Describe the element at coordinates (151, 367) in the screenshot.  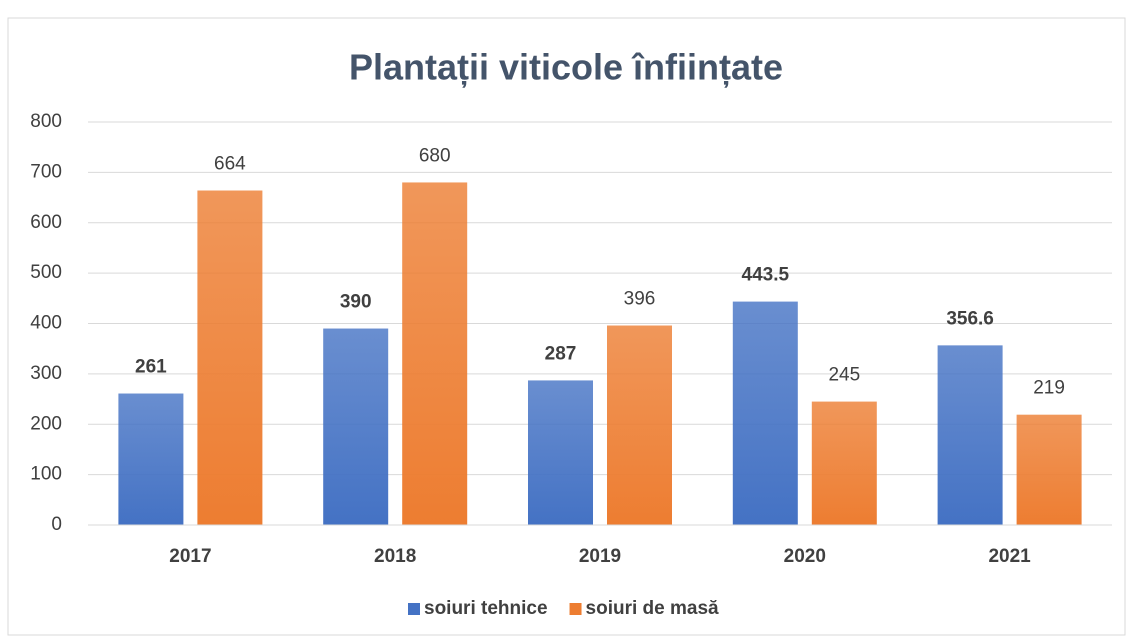
I see `data-label: 261` at that location.